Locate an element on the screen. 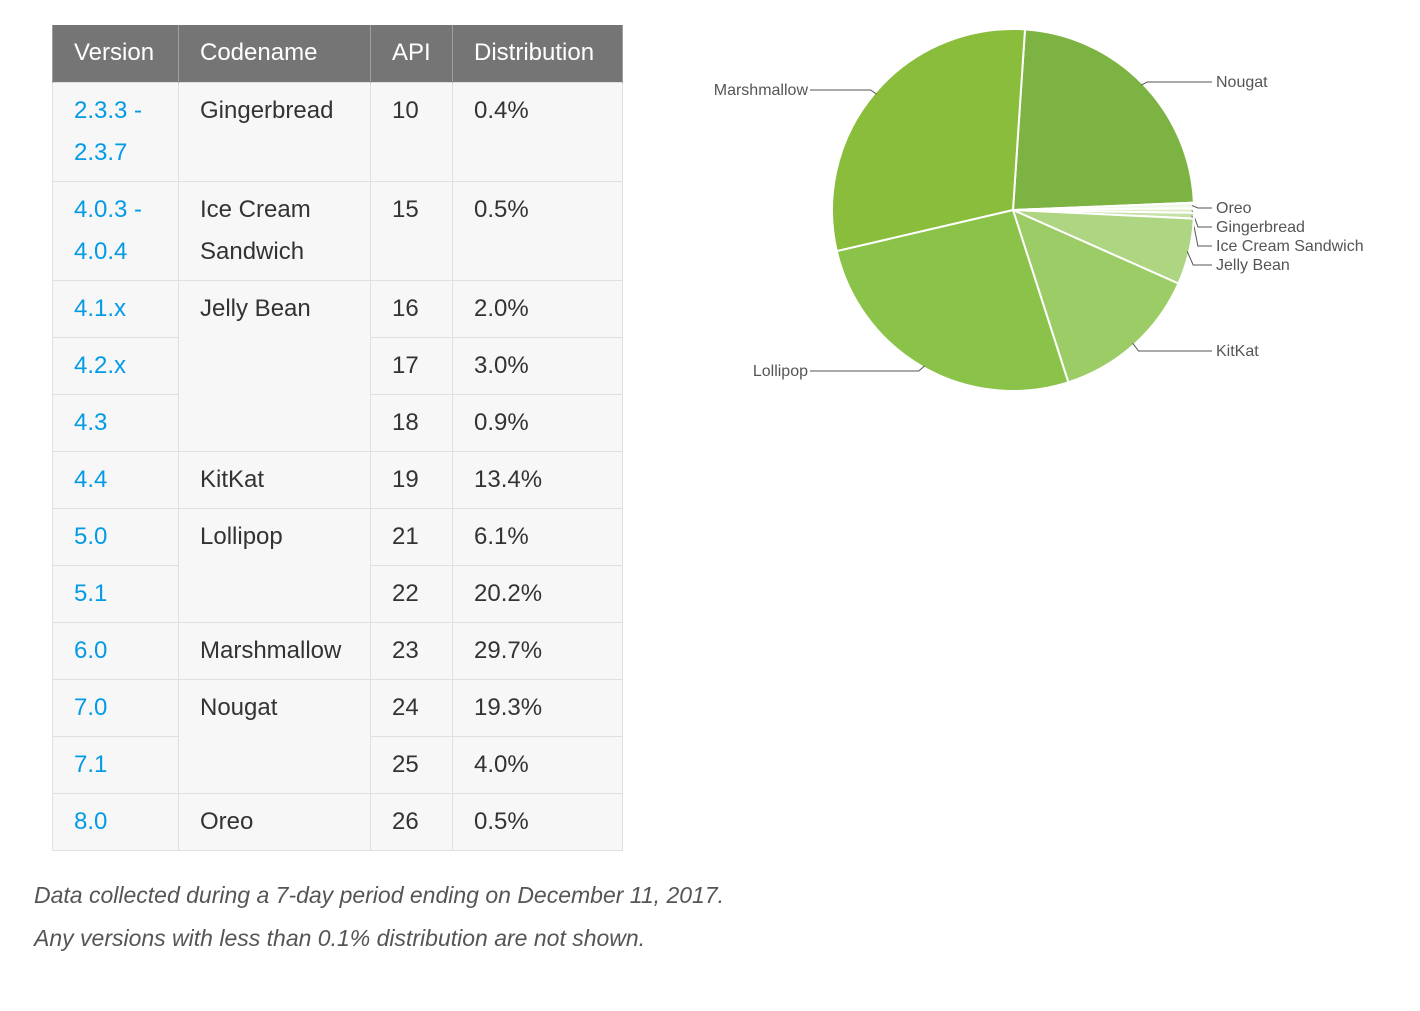 Image resolution: width=1420 pixels, height=1011 pixels. table-row: 4.4 KitKat 19 13.4% is located at coordinates (337, 479).